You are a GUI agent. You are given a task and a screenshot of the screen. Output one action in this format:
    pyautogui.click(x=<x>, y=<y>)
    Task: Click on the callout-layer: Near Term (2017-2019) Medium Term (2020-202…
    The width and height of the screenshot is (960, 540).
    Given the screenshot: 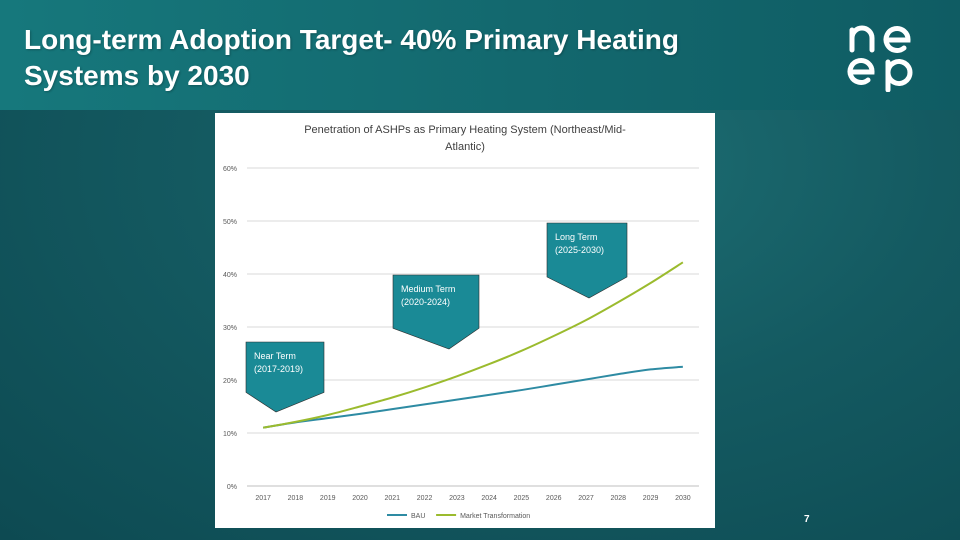 What is the action you would take?
    pyautogui.click(x=436, y=317)
    